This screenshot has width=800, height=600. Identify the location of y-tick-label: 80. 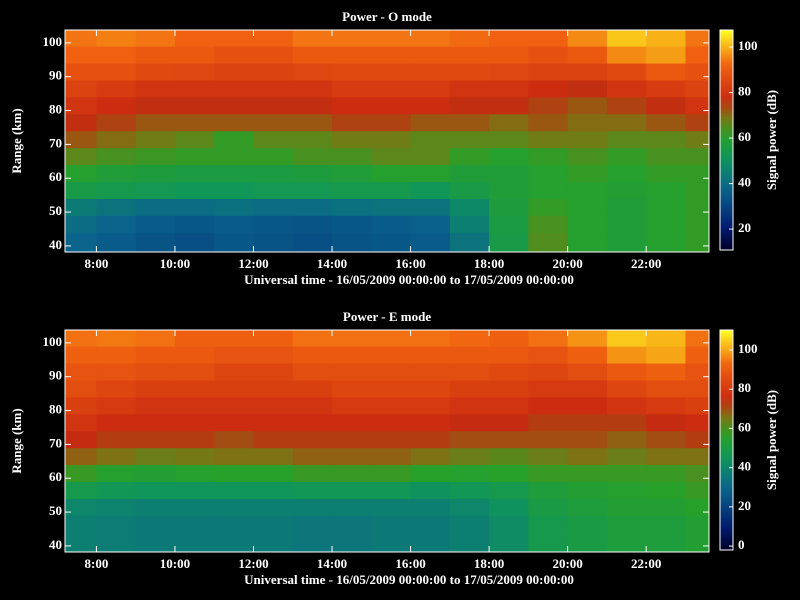
(55, 109).